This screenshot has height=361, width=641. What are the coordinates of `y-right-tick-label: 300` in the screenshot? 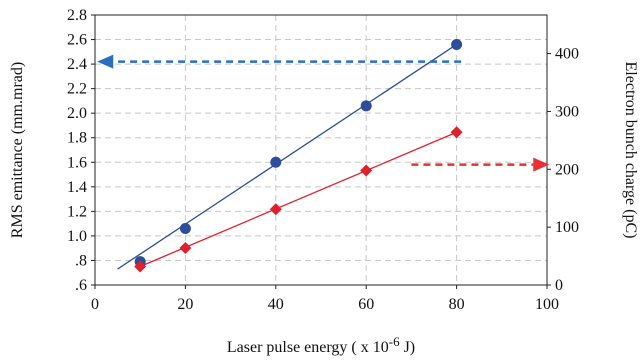 It's located at (567, 111).